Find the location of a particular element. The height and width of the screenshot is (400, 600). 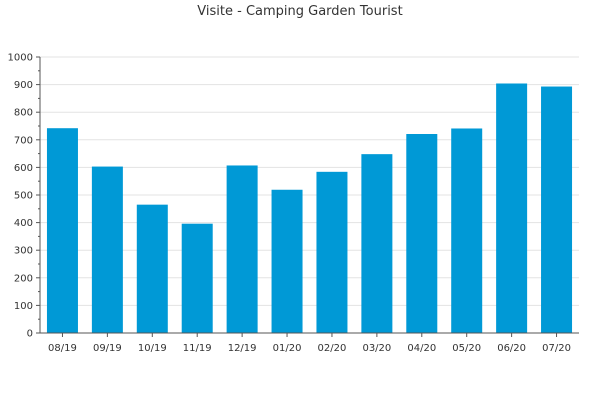

y-tick-label: 300 is located at coordinates (23, 251).